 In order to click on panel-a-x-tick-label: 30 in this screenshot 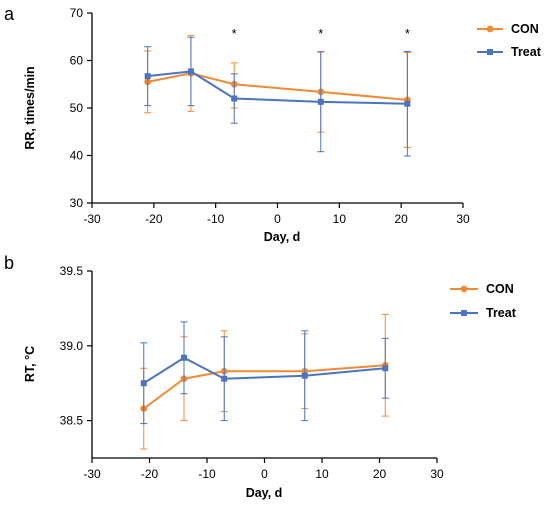, I will do `click(463, 219)`.